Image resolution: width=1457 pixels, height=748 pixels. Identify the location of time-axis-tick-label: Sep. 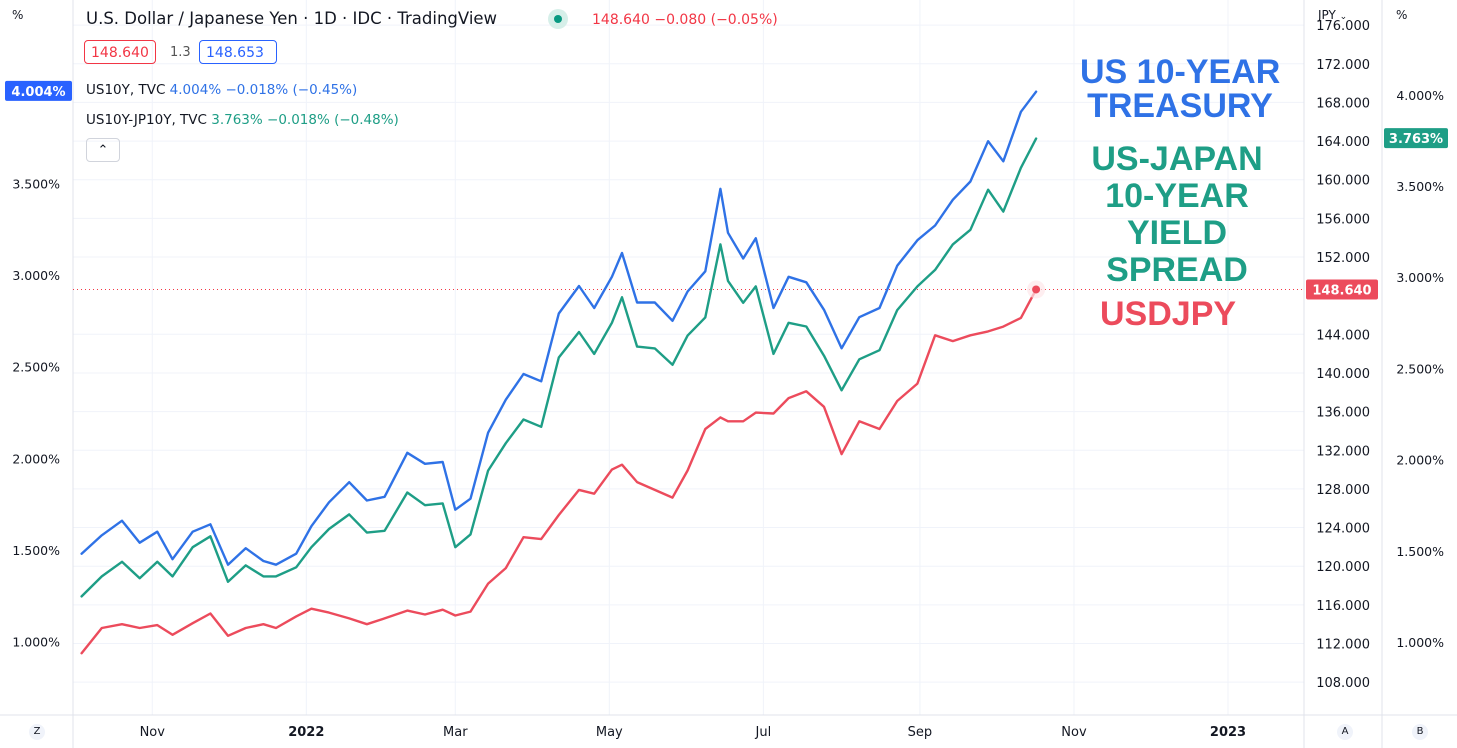
(920, 732).